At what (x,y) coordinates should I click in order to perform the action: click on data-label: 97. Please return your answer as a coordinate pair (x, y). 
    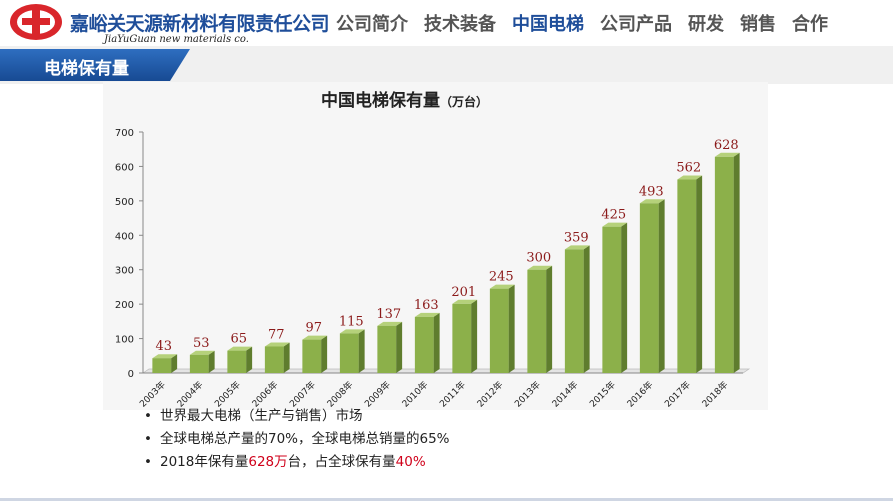
    Looking at the image, I should click on (313, 328).